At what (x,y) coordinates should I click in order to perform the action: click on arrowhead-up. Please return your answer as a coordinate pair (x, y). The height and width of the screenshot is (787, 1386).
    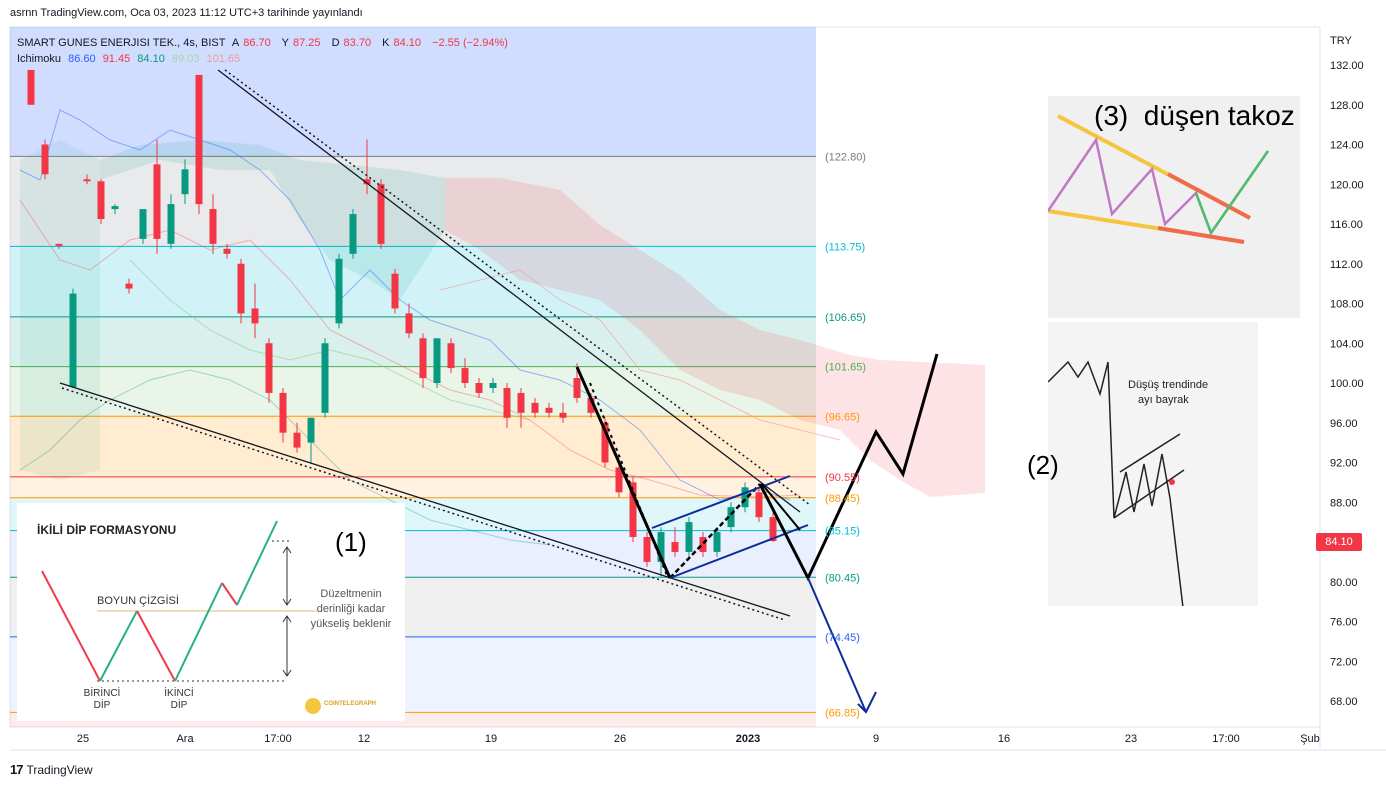
    Looking at the image, I should click on (287, 550).